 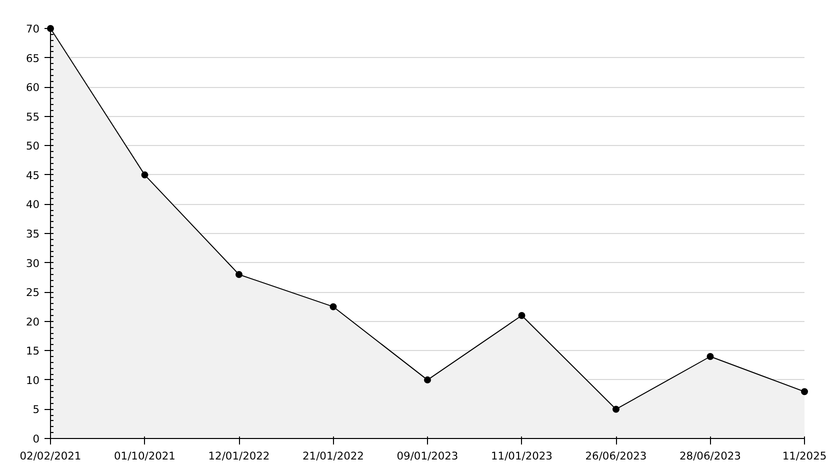 I want to click on y-tick-label: 5, so click(x=36, y=409).